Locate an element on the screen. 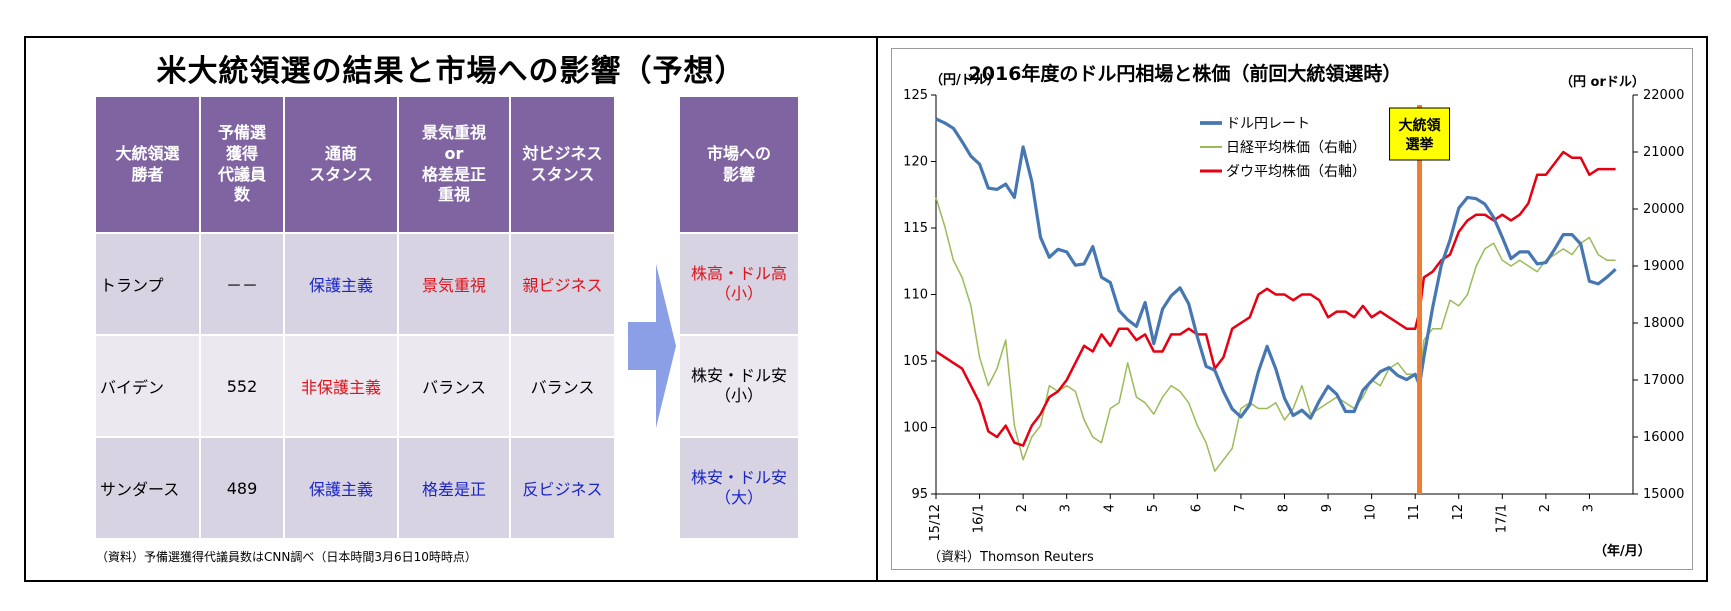  table-row: サンダース 489 保護主義 格差是正 反ビジネス is located at coordinates (355, 487).